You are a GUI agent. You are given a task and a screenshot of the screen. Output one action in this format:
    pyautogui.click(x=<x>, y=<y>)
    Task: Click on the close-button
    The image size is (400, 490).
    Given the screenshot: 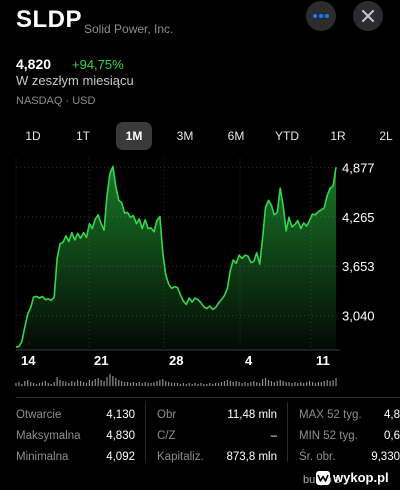 What is the action you would take?
    pyautogui.click(x=368, y=16)
    